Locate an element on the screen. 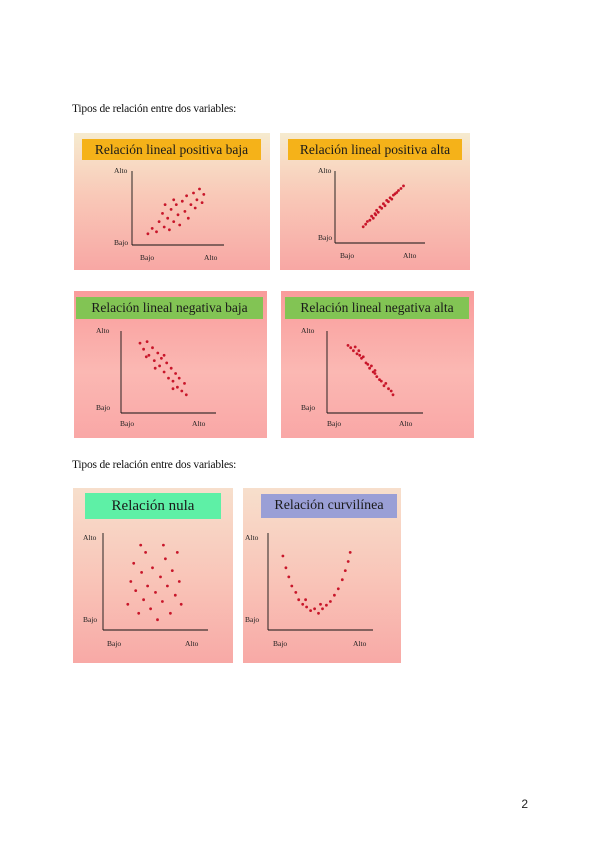  chart-title: Relación lineal negativa alta is located at coordinates (377, 308).